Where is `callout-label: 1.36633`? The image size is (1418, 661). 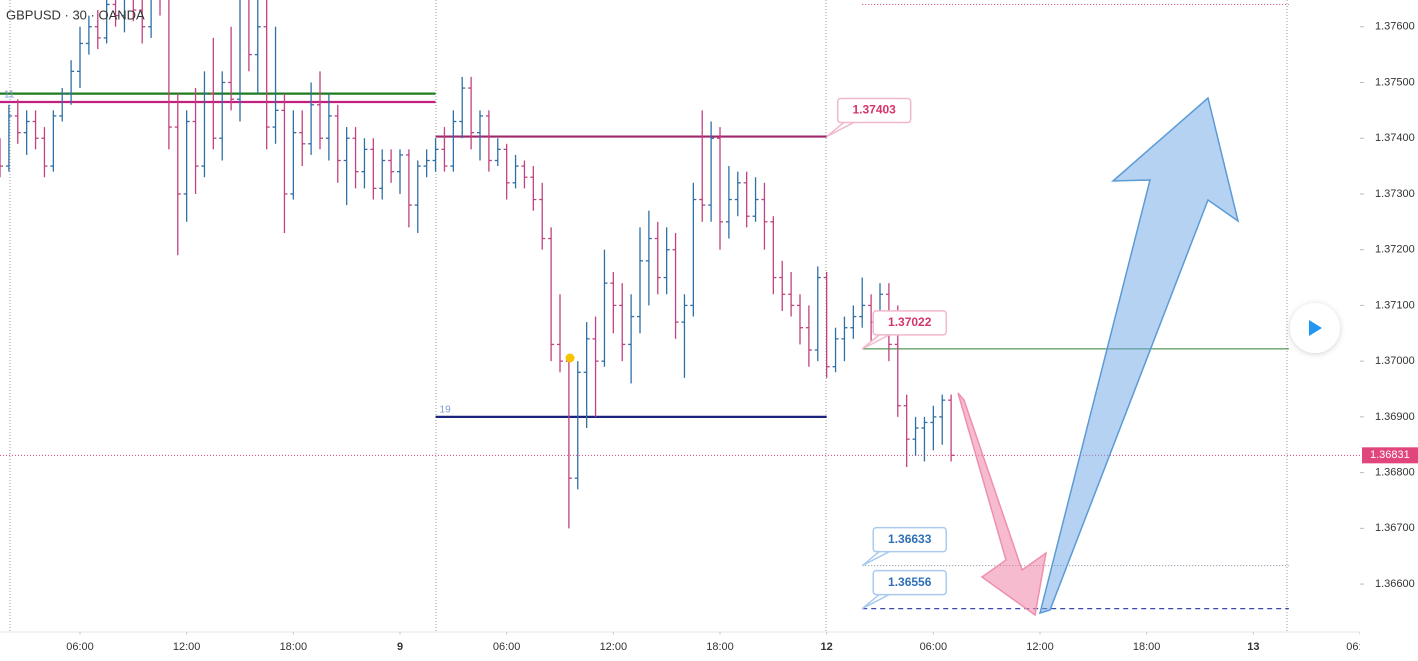
callout-label: 1.36633 is located at coordinates (910, 539).